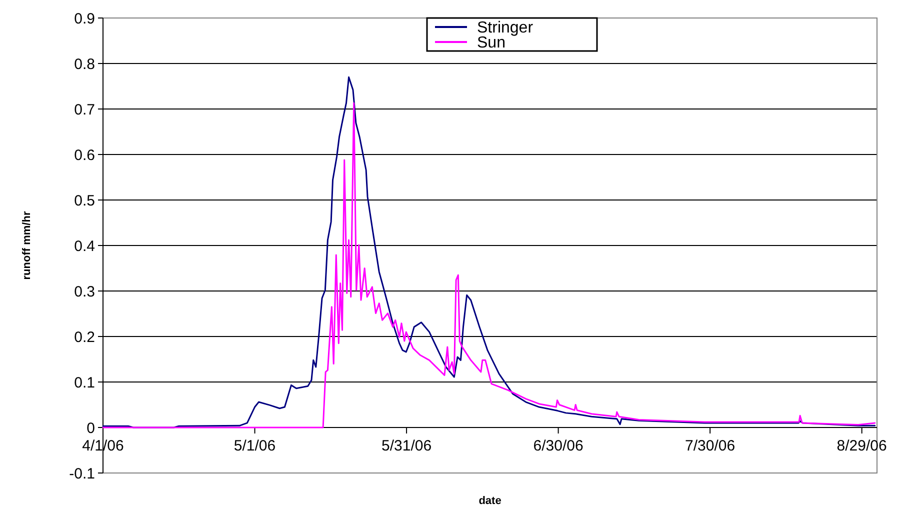 This screenshot has height=509, width=918. What do you see at coordinates (82, 473) in the screenshot?
I see `y-tick-label: -0.1` at bounding box center [82, 473].